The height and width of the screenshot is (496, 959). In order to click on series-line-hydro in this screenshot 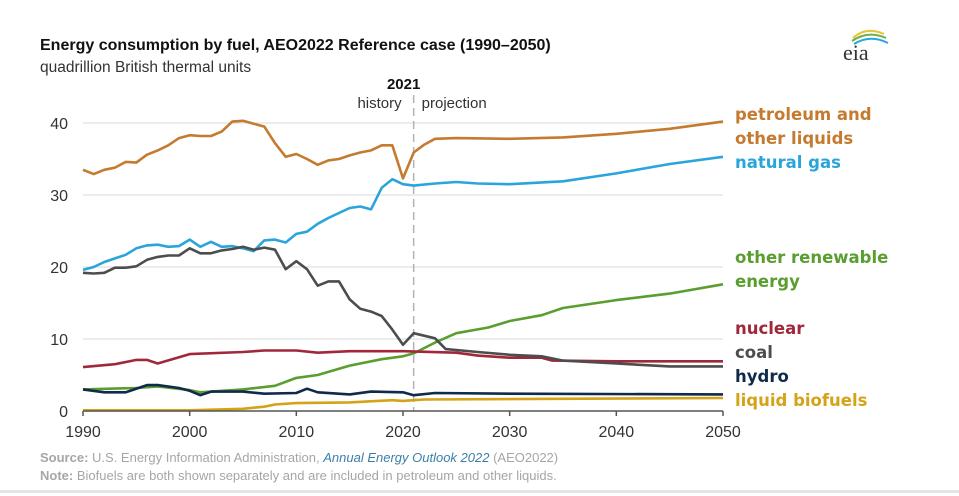, I will do `click(403, 390)`.